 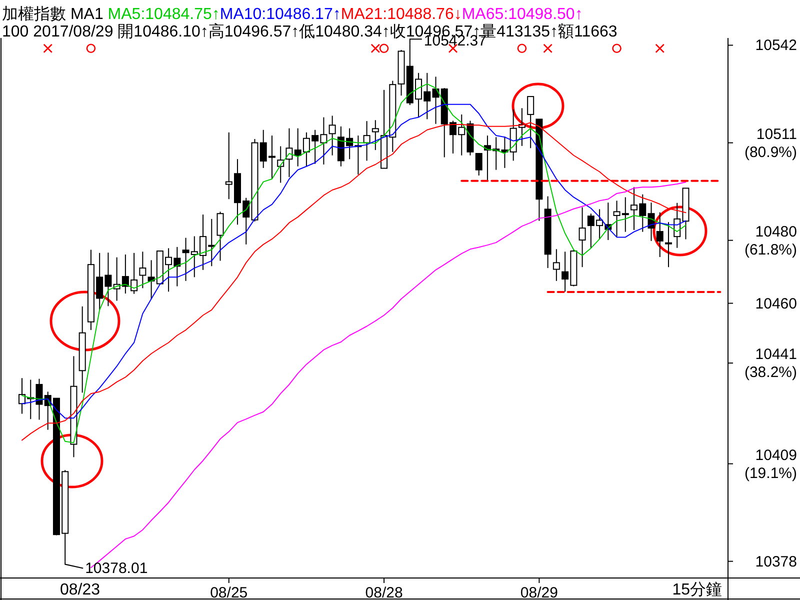 I want to click on y-tick-label: 10460, so click(x=776, y=303).